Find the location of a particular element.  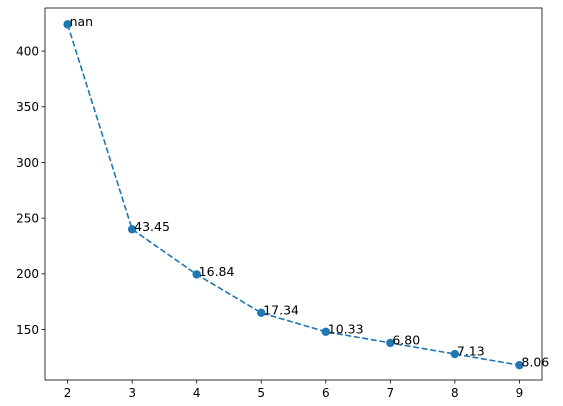

x-tick-label: 8 is located at coordinates (455, 393).